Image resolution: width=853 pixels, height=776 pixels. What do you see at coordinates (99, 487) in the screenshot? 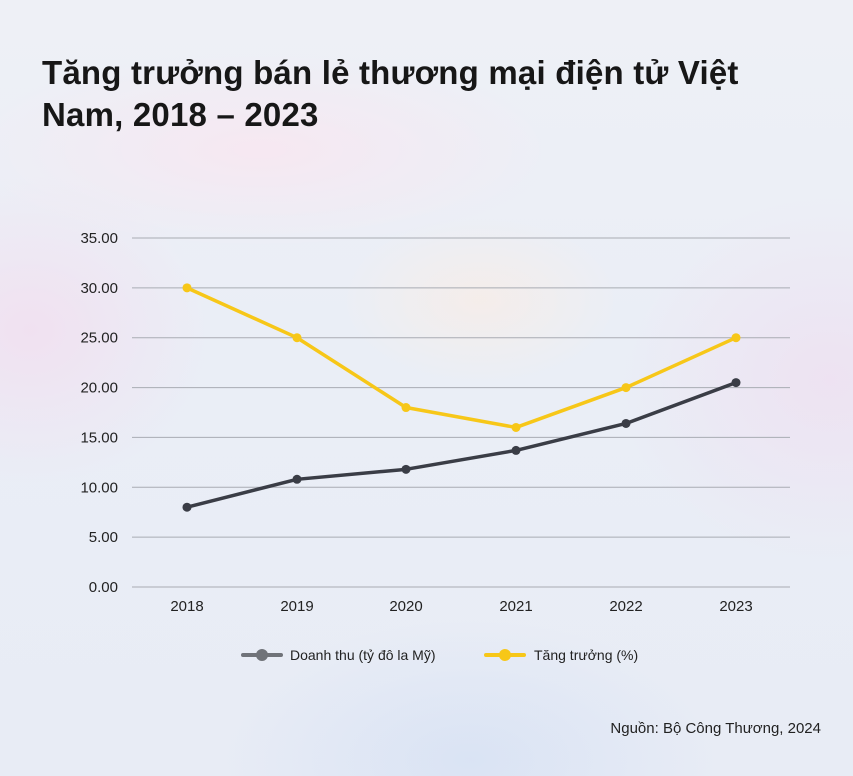
I see `y-tick-label: 10.00` at bounding box center [99, 487].